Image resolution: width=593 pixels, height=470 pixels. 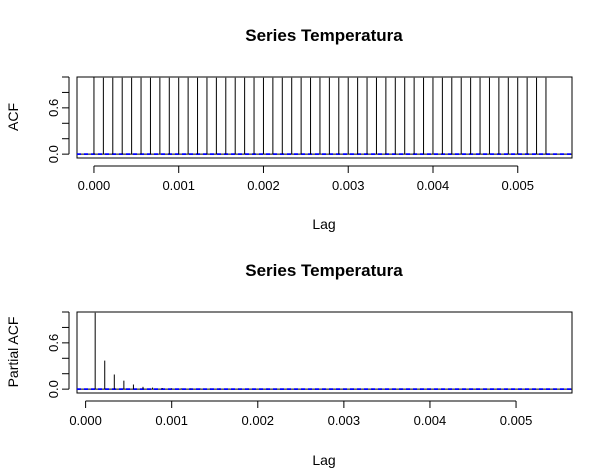 What do you see at coordinates (324, 270) in the screenshot?
I see `pacf-title: Series Temperatura` at bounding box center [324, 270].